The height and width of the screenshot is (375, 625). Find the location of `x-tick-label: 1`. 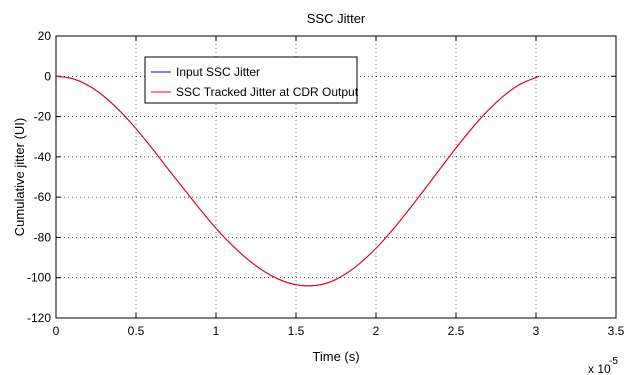

x-tick-label: 1 is located at coordinates (216, 331).